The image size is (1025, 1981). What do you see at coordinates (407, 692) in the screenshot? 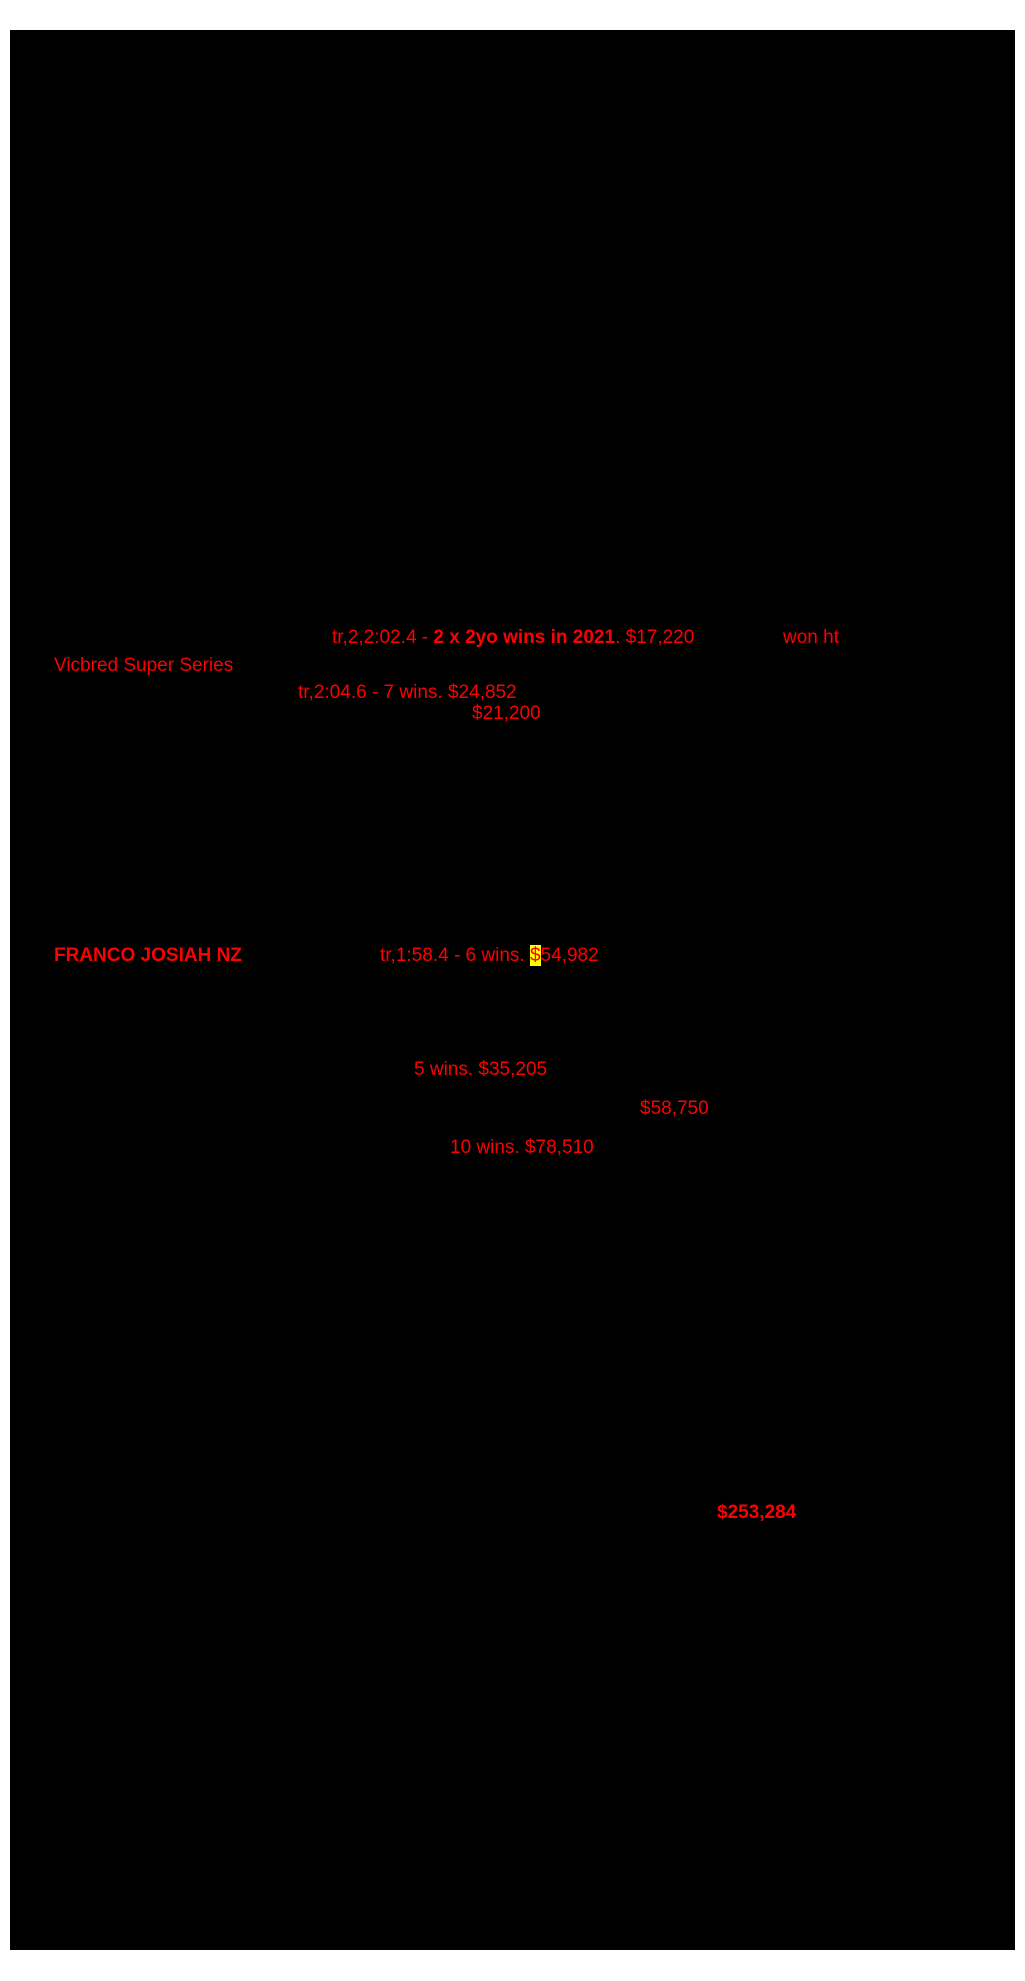
I see `race-record-seven-wins: tr,2:04.6 - 7 wins. $24,852` at bounding box center [407, 692].